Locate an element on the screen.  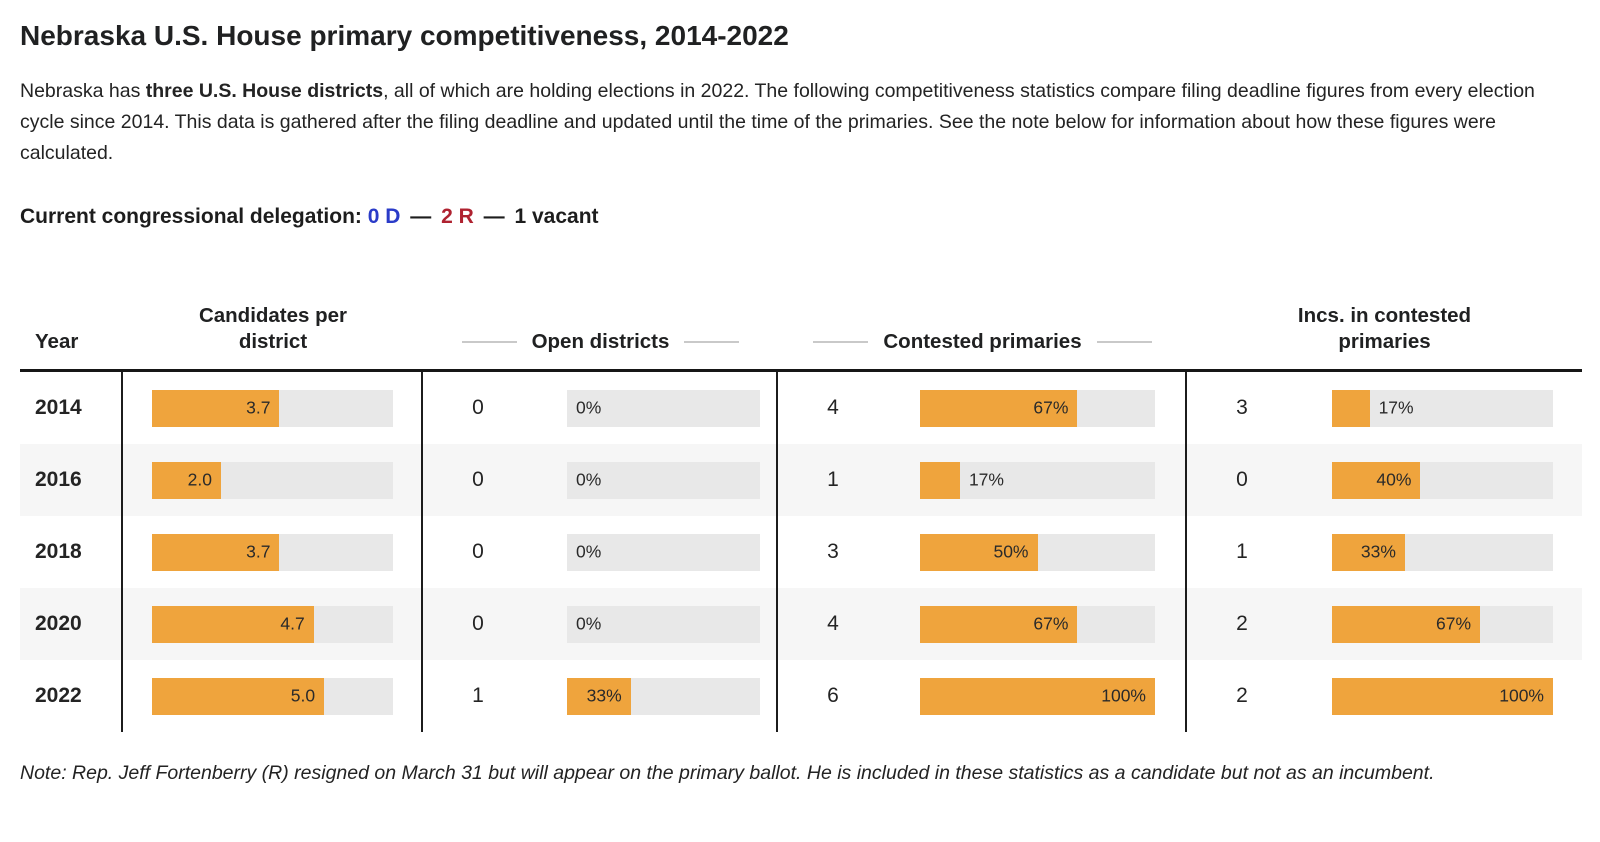
column-header-candidates-per-district: Candidates per district is located at coordinates (273, 328).